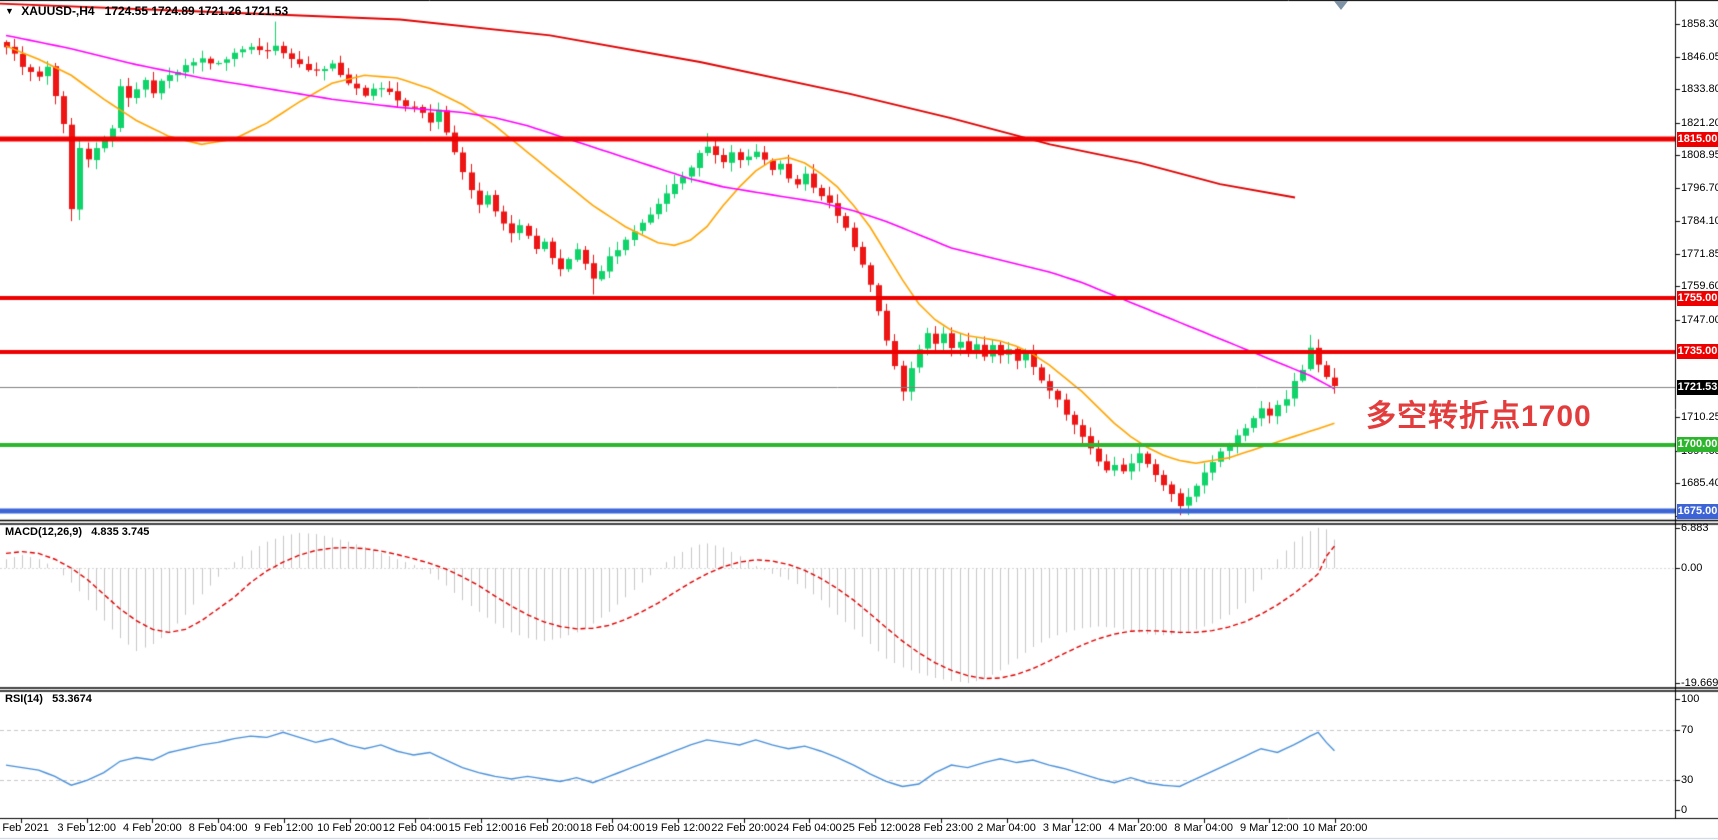 This screenshot has width=1718, height=840. Describe the element at coordinates (152, 828) in the screenshot. I see `time-tick-label: 4 Feb 20:00` at that location.